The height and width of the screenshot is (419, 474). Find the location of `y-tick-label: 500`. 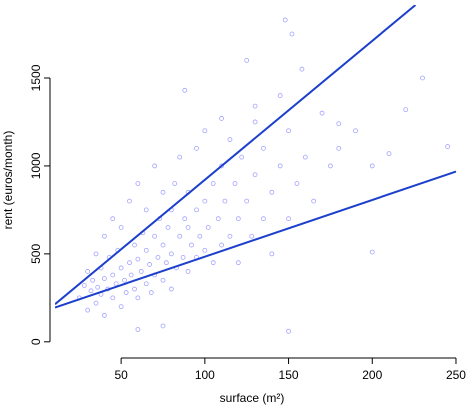

y-tick-label: 500 is located at coordinates (36, 254).